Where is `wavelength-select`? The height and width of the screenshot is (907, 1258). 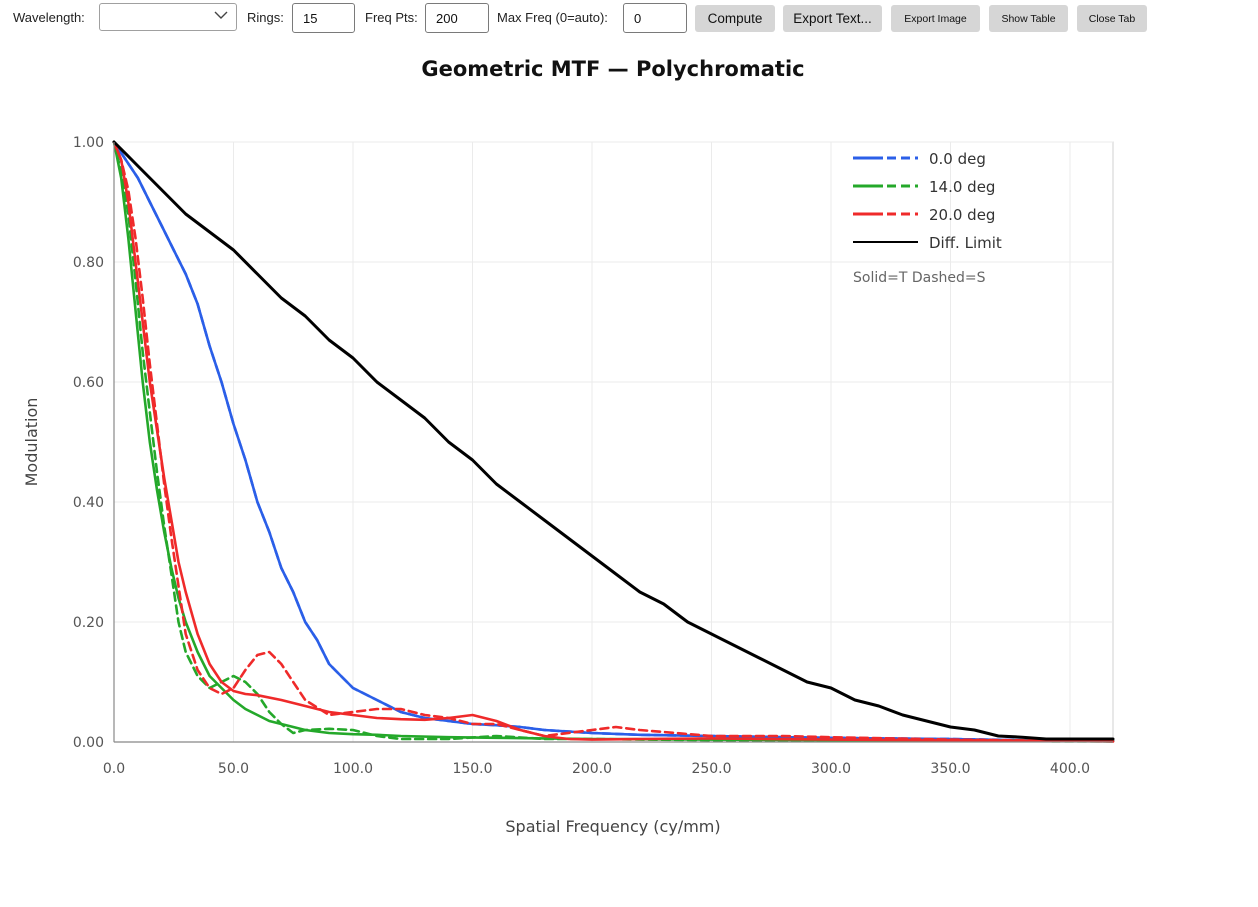 wavelength-select is located at coordinates (168, 17).